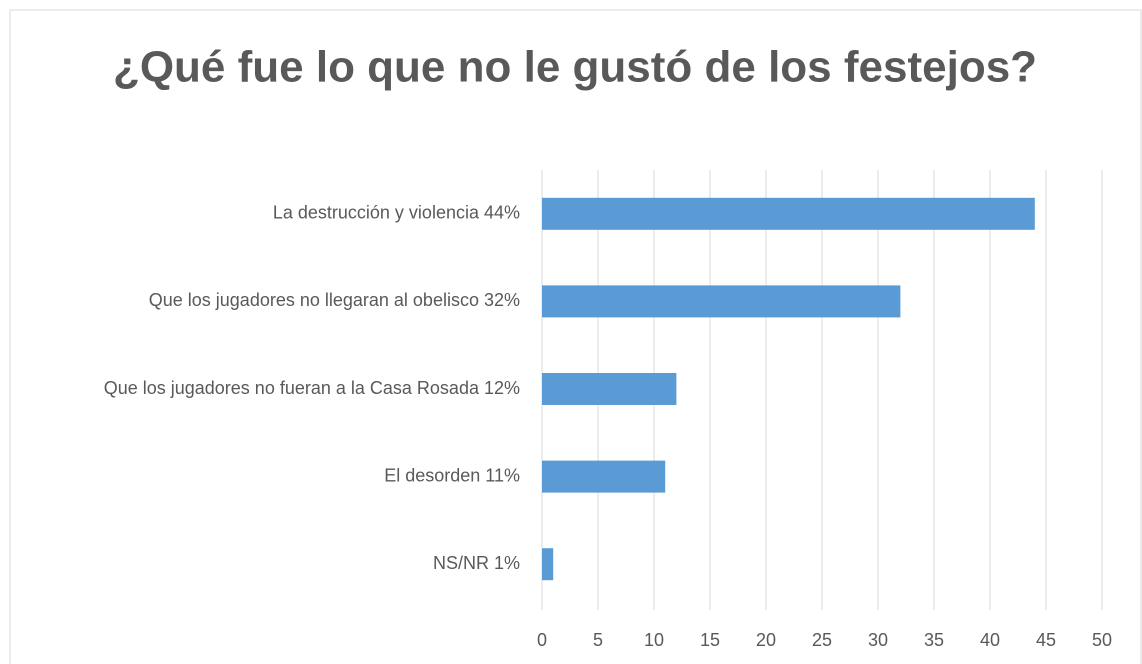 This screenshot has height=664, width=1142. Describe the element at coordinates (452, 475) in the screenshot. I see `y-tick-label: El desorden 11%` at that location.